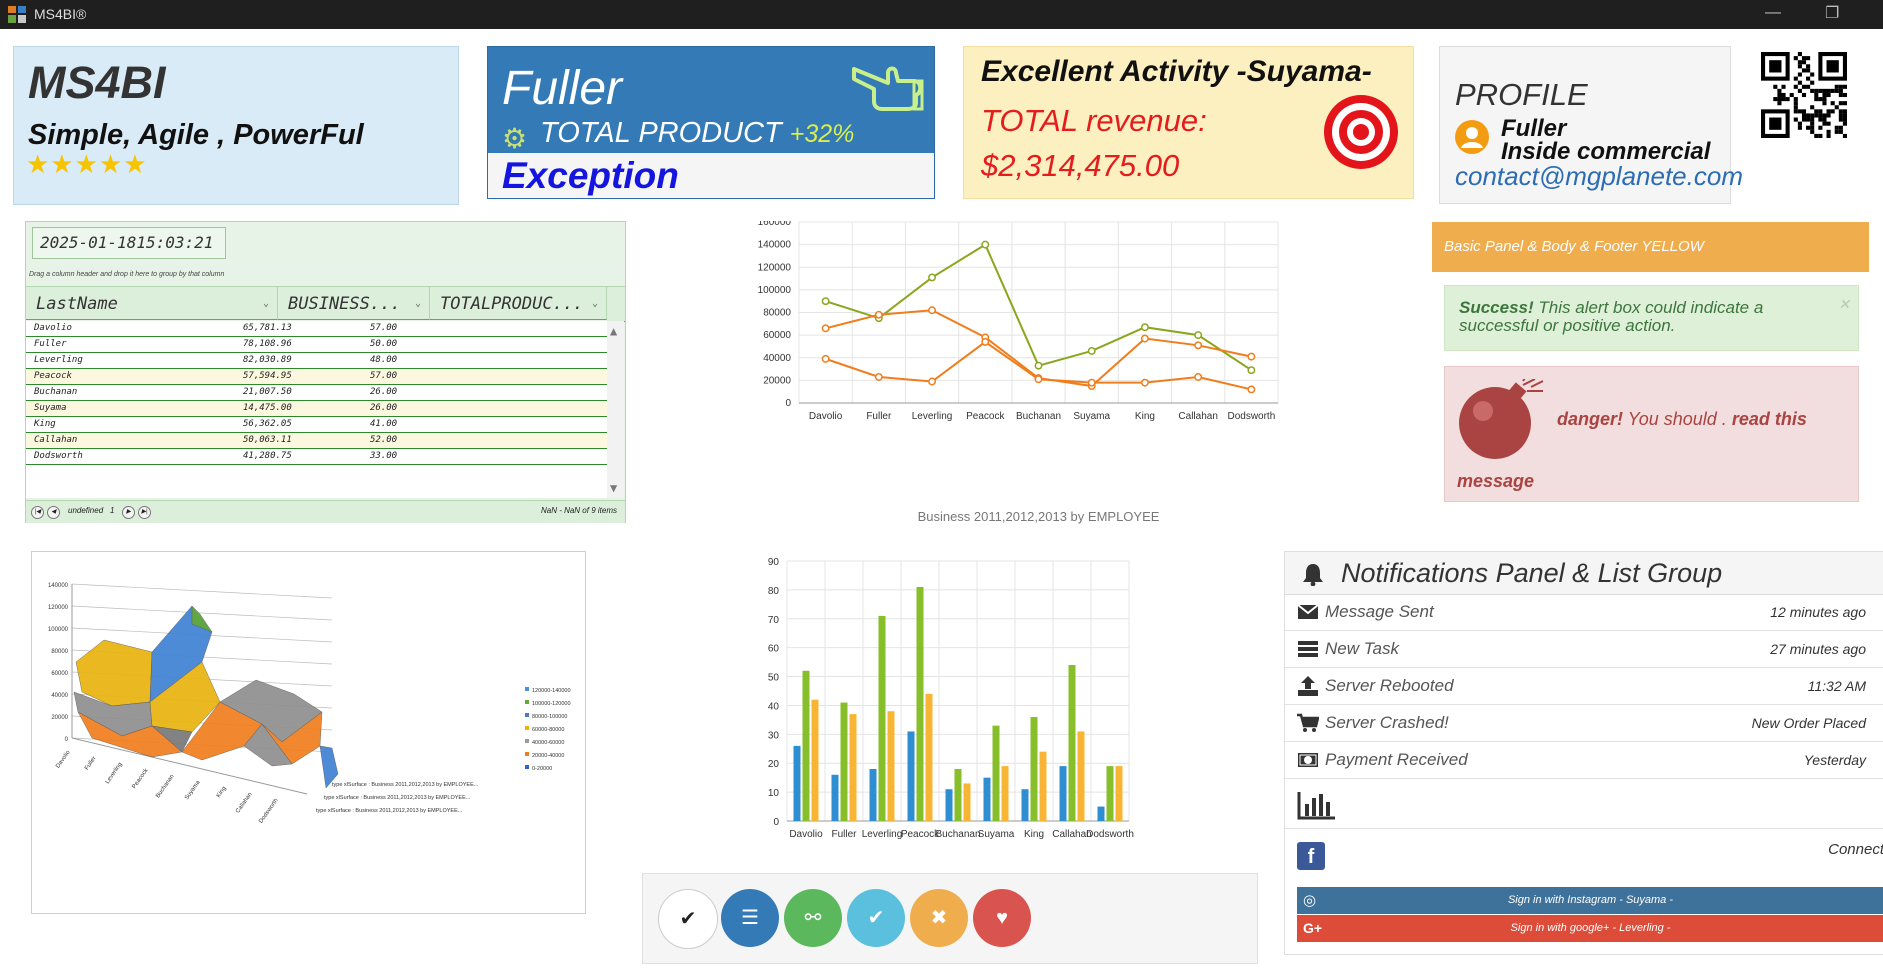 This screenshot has height=976, width=1883. Describe the element at coordinates (515, 138) in the screenshot. I see `gears-icon: ⚙` at that location.